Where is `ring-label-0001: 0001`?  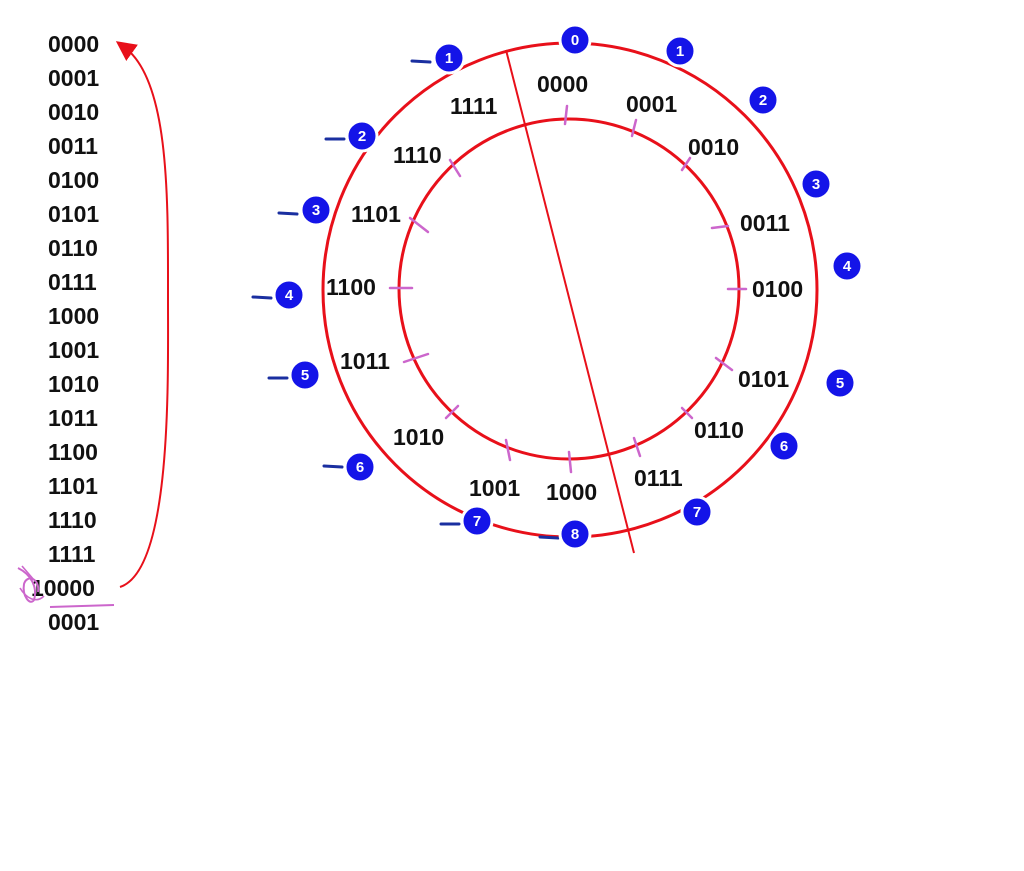
ring-label-0001: 0001 is located at coordinates (651, 104).